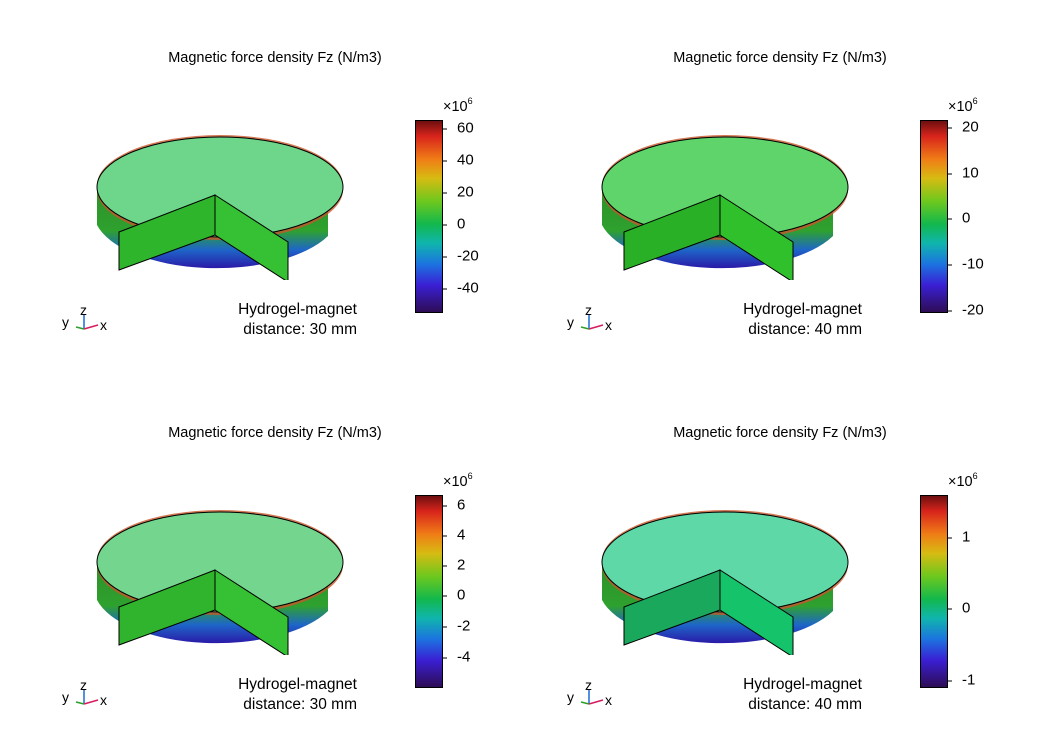  Describe the element at coordinates (454, 565) in the screenshot. I see `colorbar-tick: 2` at that location.